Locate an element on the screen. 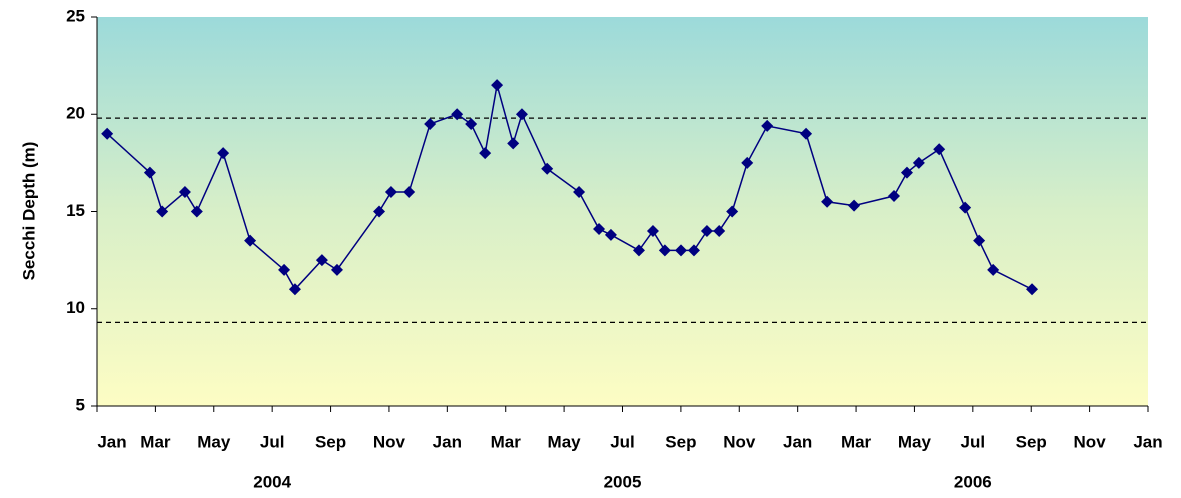  year-label: 2006 is located at coordinates (973, 481).